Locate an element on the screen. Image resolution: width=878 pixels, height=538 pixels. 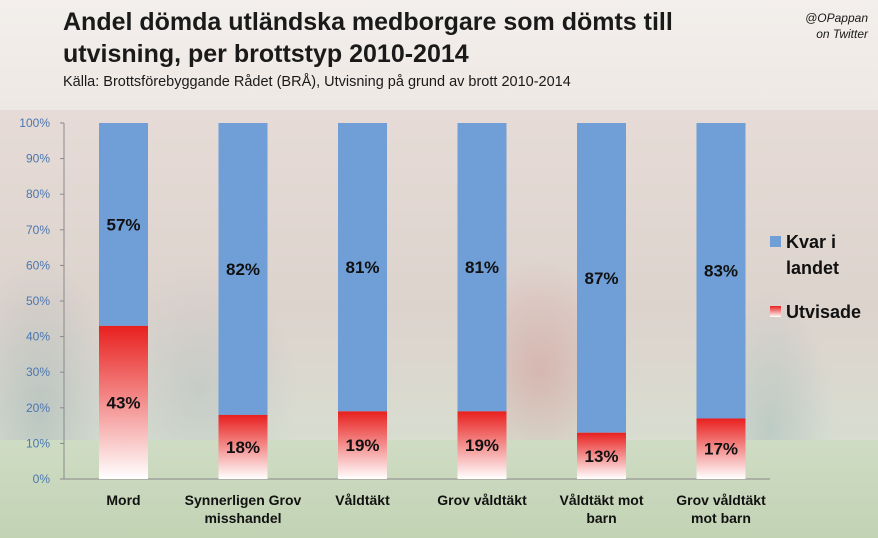
data-label-kvar: 57% is located at coordinates (123, 224).